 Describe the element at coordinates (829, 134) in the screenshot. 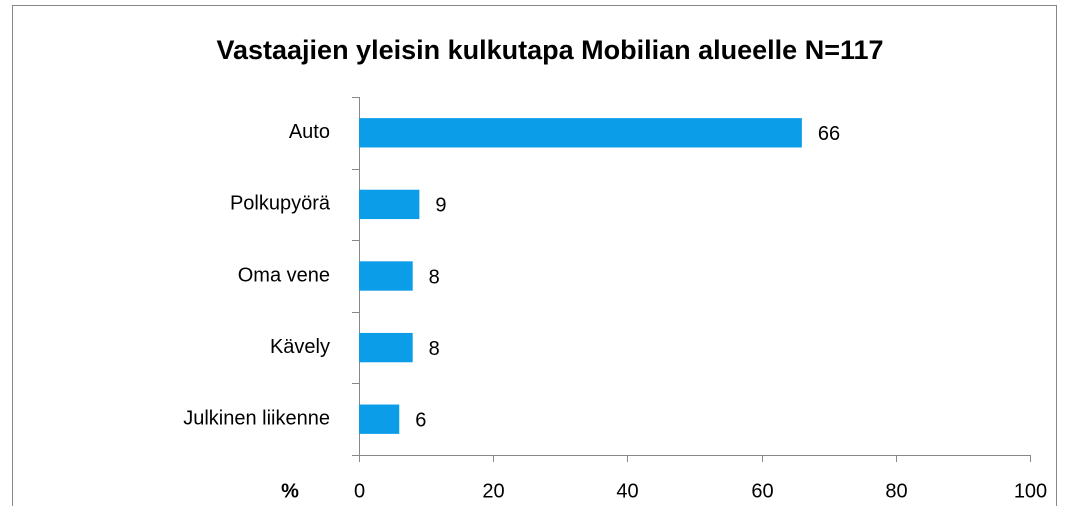

I see `data-label: 66` at that location.